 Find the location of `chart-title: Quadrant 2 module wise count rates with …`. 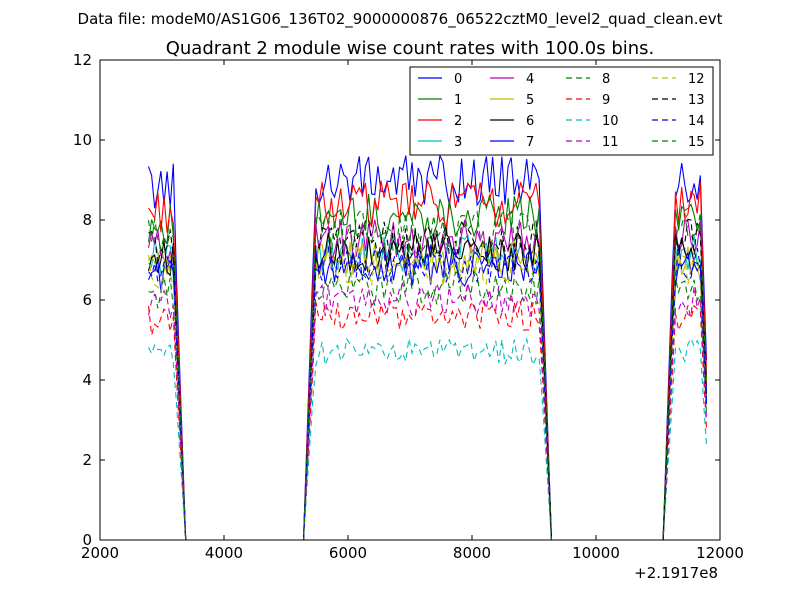

chart-title: Quadrant 2 module wise count rates with … is located at coordinates (410, 48).